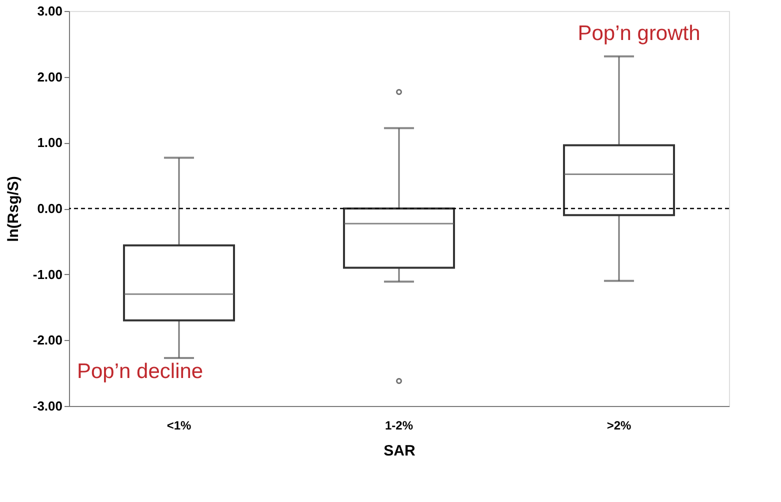 This screenshot has width=781, height=502. Describe the element at coordinates (49, 76) in the screenshot. I see `y-tick-label: 2.00` at that location.